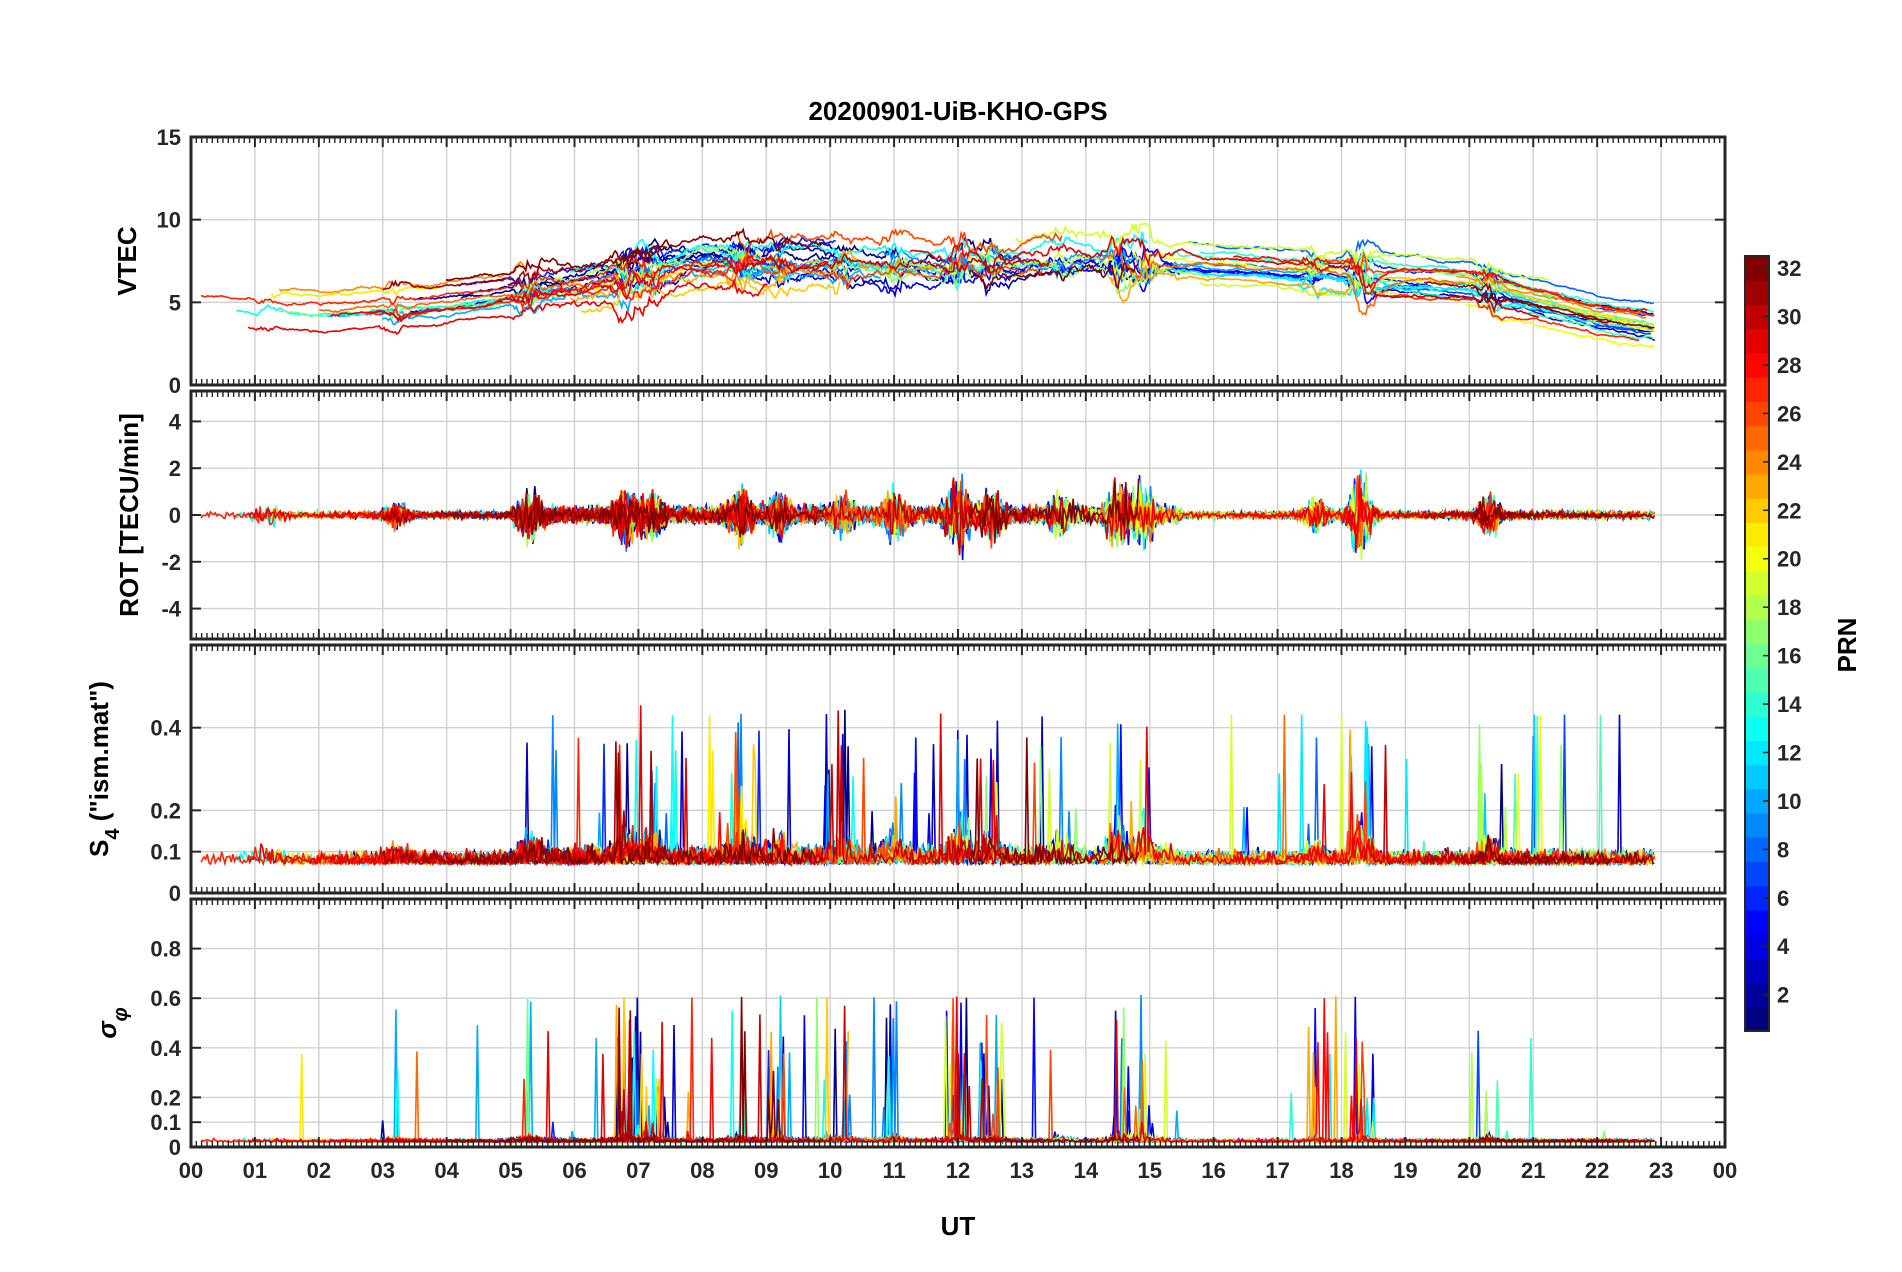  Describe the element at coordinates (1783, 849) in the screenshot. I see `colorbar-tick-label: 8` at that location.